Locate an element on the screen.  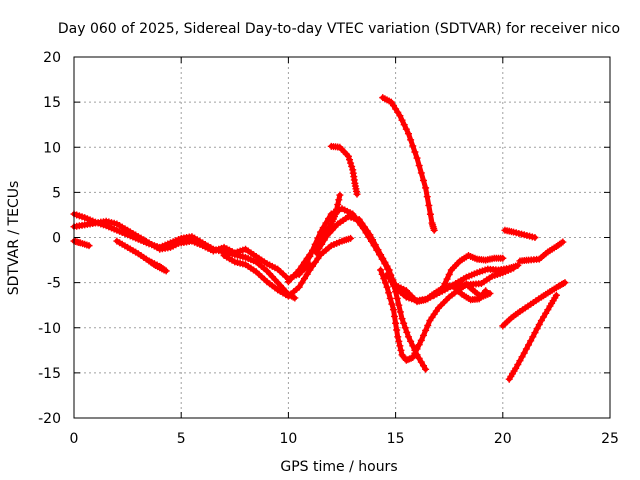
y-tick-label: 15 is located at coordinates (52, 103).